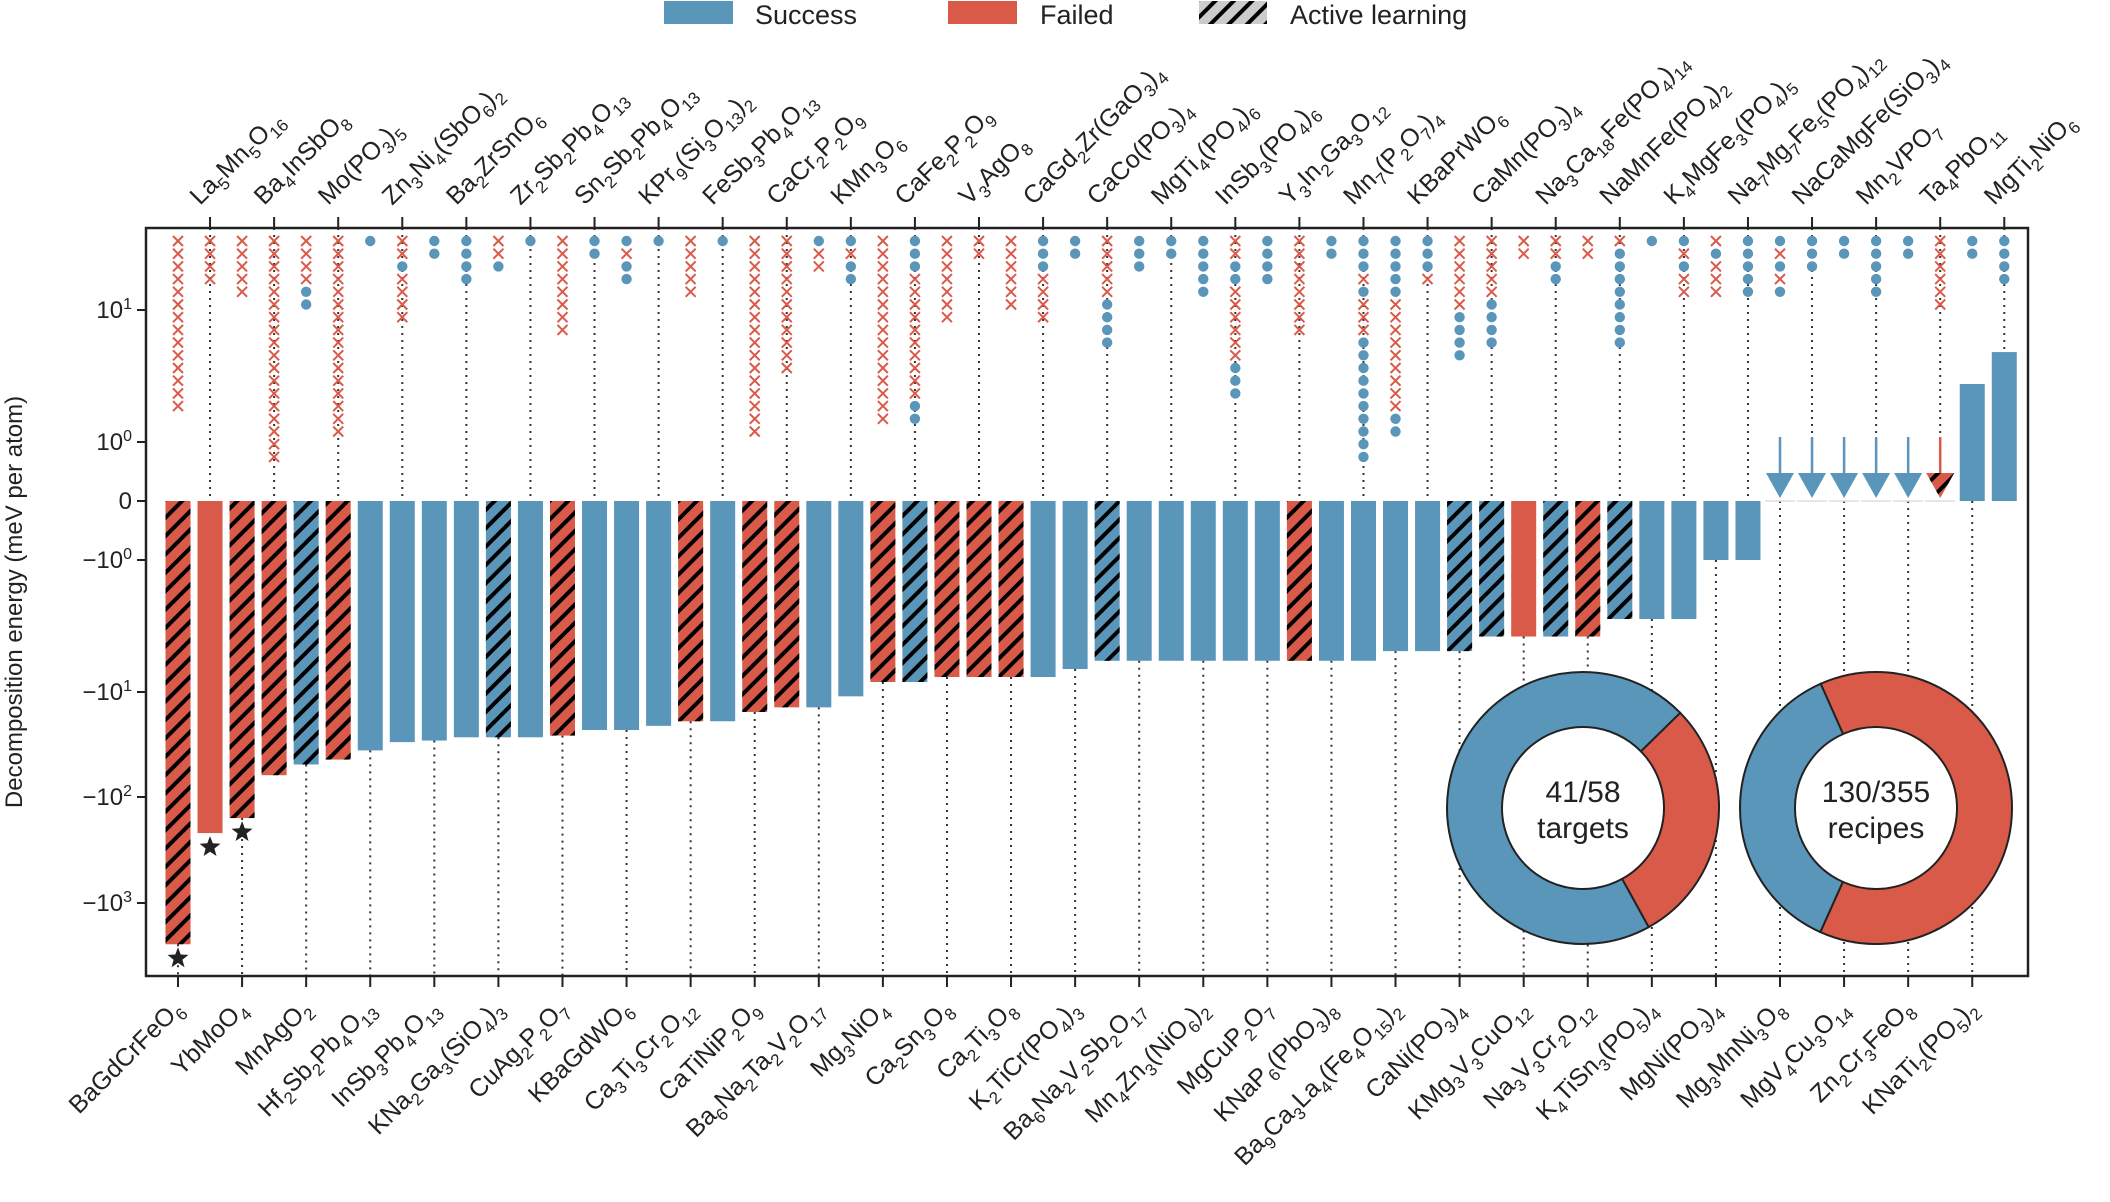 The image size is (2110, 1202). Describe the element at coordinates (1205, 153) in the screenshot. I see `target-label-top: MgTi4(PO4)6` at that location.